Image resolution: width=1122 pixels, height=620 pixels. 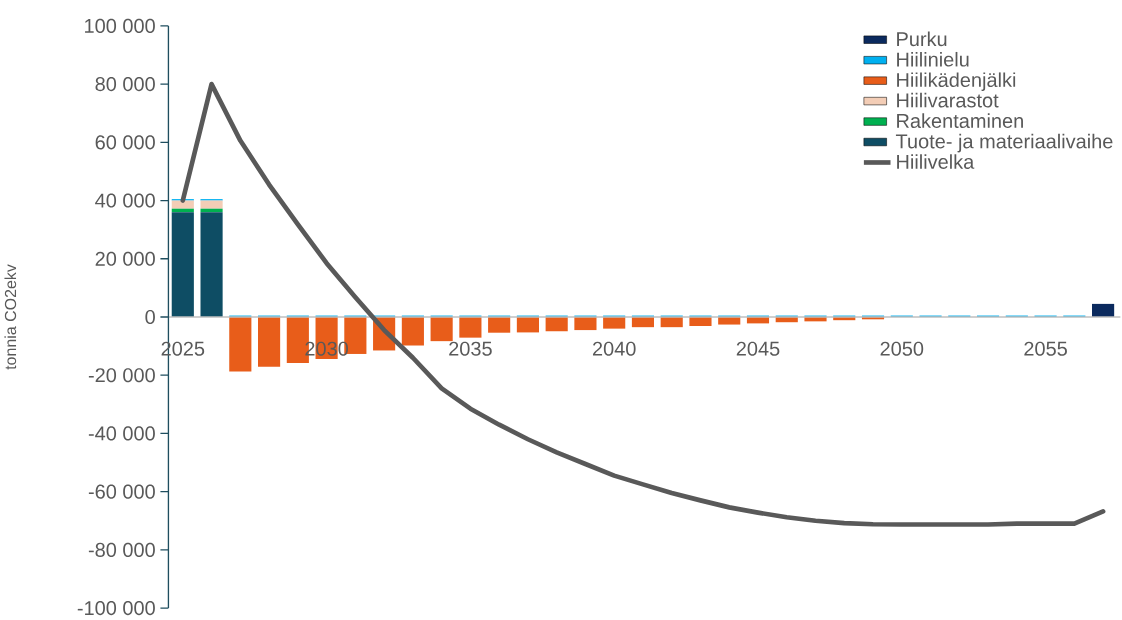 What do you see at coordinates (936, 162) in the screenshot?
I see `legend-label: Hiilivelka` at bounding box center [936, 162].